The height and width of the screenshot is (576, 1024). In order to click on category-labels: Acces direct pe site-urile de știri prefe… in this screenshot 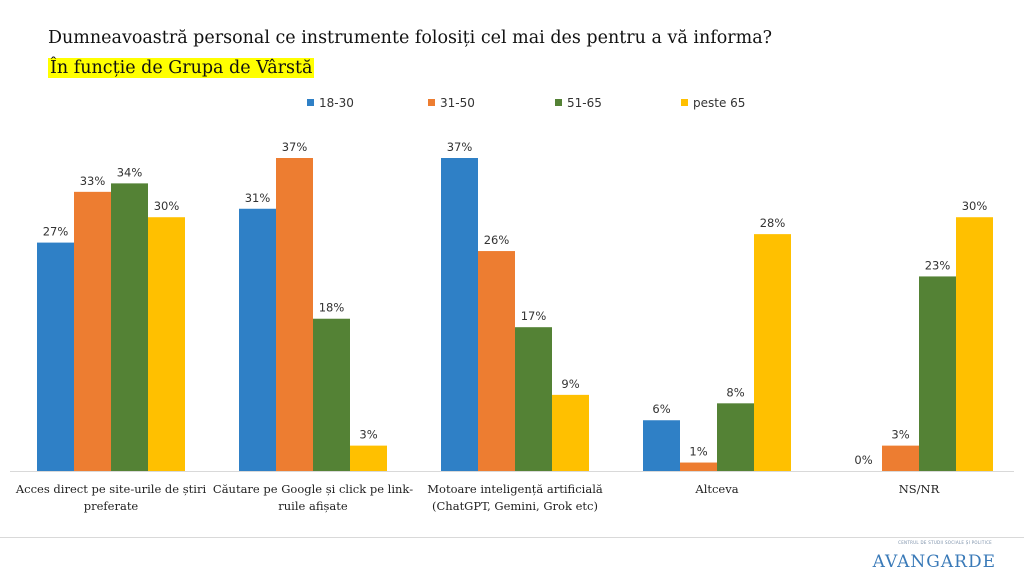, I will do `click(477, 497)`.